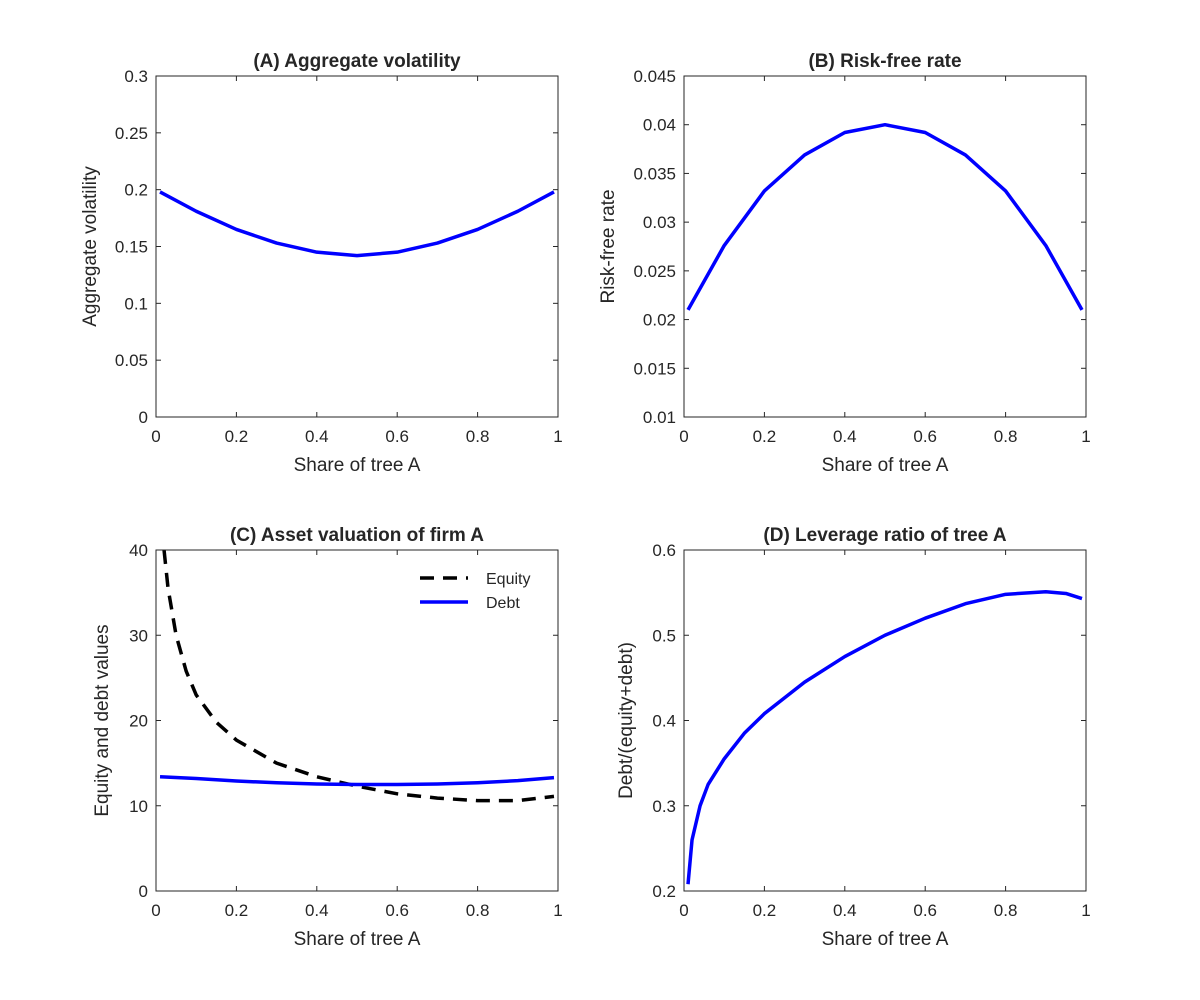  I want to click on y-tick-label: 20, so click(138, 721).